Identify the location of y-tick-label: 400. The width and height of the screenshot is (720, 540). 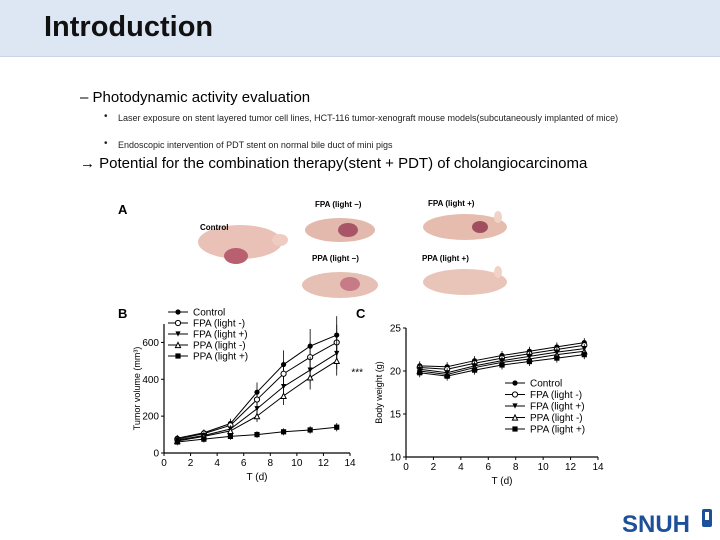
(150, 380).